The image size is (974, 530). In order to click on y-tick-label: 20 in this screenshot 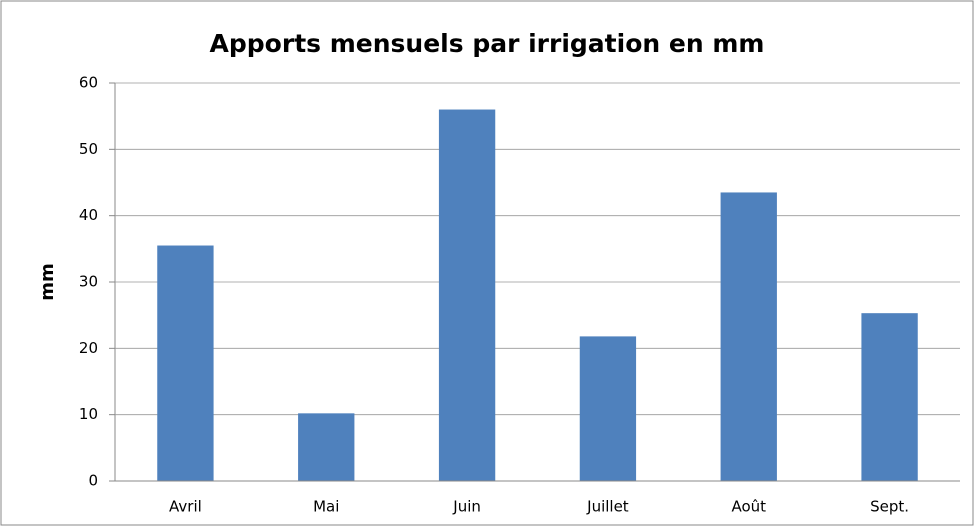, I will do `click(88, 348)`.